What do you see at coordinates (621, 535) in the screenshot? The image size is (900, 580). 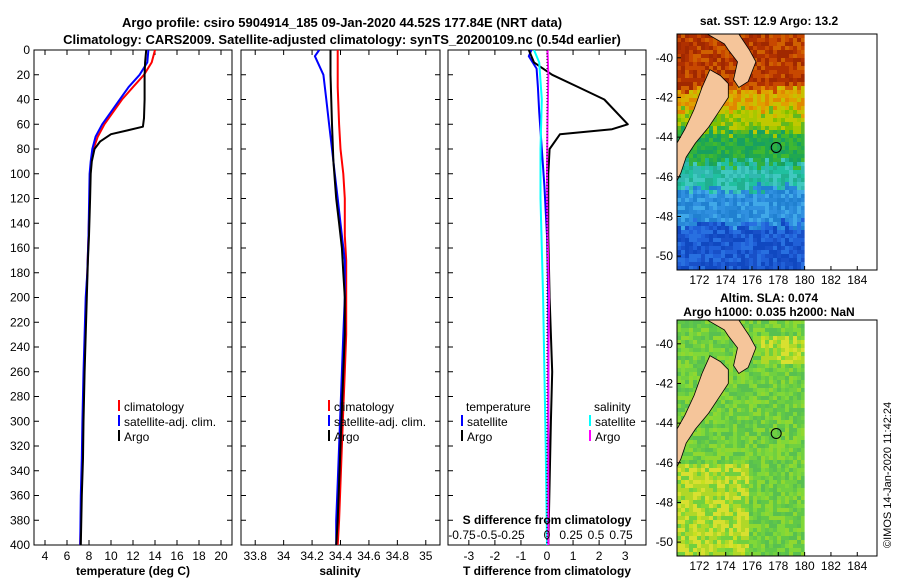 I see `s-diff-tick-label: 0.75` at bounding box center [621, 535].